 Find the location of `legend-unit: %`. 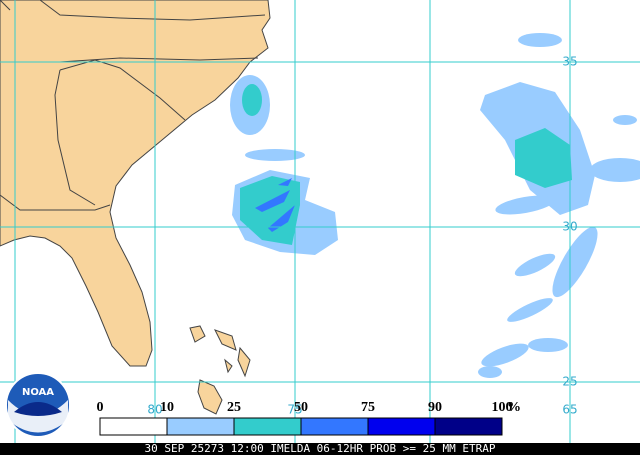

legend-unit: % is located at coordinates (514, 407).